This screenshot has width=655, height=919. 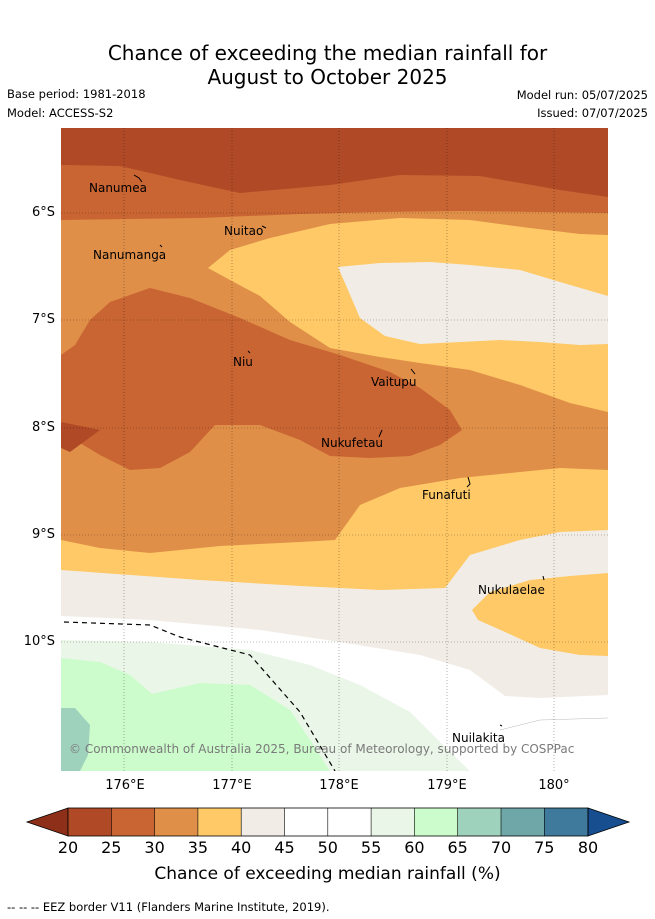 What do you see at coordinates (43, 212) in the screenshot?
I see `lat-tick-6s: 6°S` at bounding box center [43, 212].